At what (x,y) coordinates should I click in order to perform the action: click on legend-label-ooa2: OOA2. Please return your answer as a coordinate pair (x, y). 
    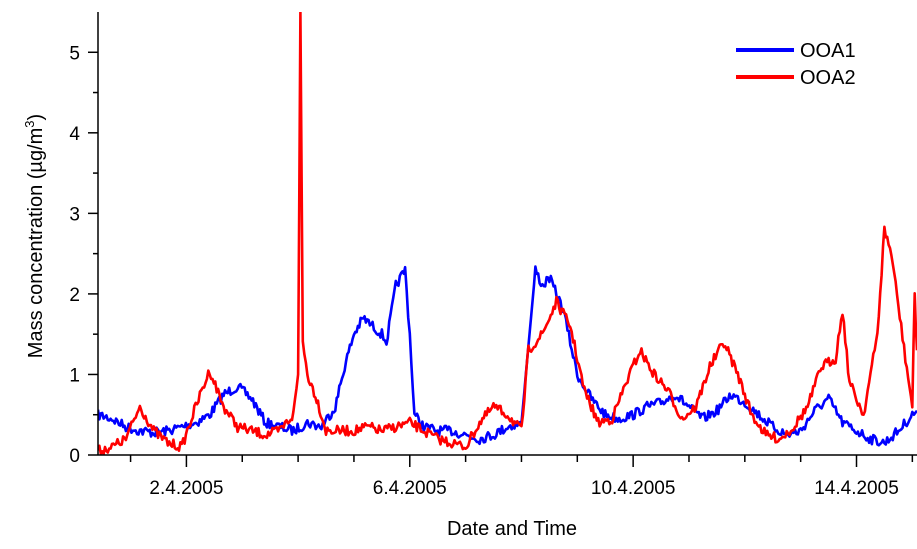
    Looking at the image, I should click on (828, 78).